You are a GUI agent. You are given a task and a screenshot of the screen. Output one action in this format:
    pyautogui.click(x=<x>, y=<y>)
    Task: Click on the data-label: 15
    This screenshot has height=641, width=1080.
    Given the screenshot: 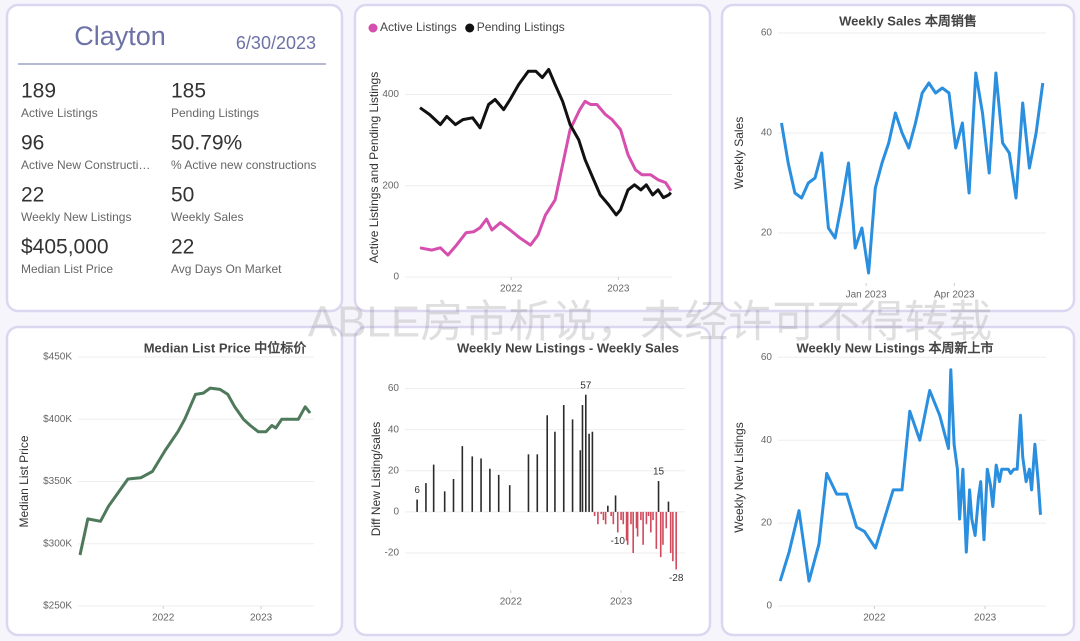 What is the action you would take?
    pyautogui.click(x=659, y=472)
    